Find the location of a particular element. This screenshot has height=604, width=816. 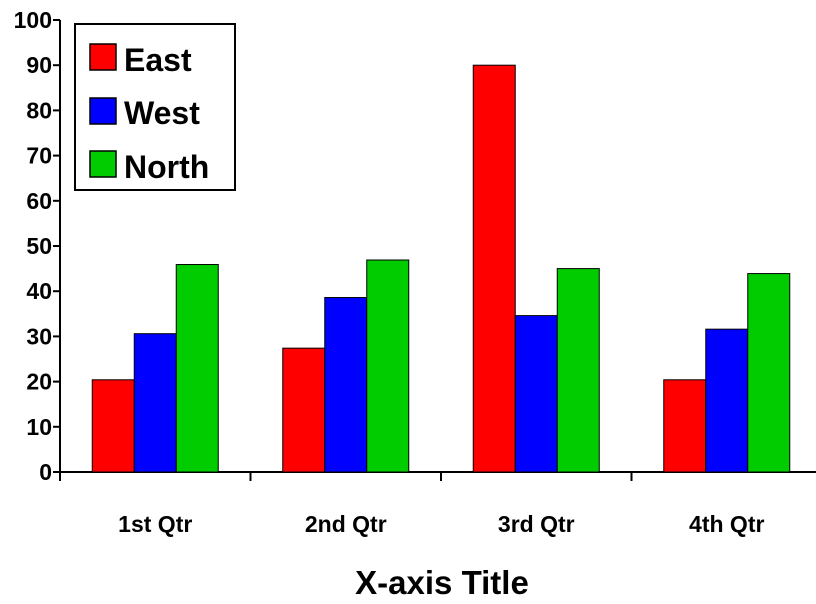

legend-label-east: East is located at coordinates (158, 60).